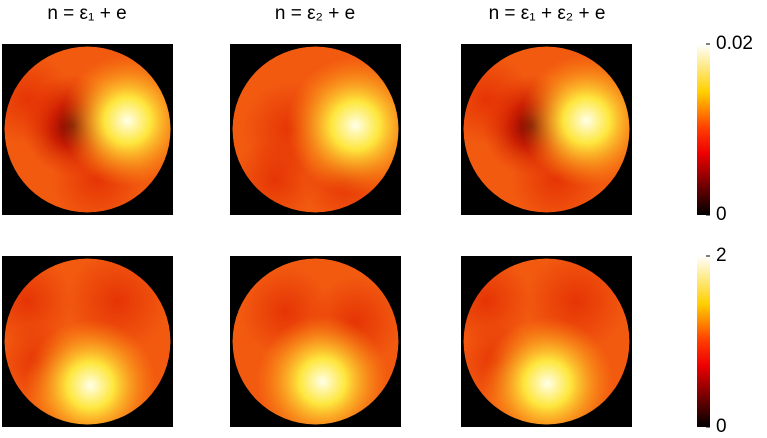 The height and width of the screenshot is (438, 767). Describe the element at coordinates (315, 13) in the screenshot. I see `panel-title: n = ε₂ + e` at that location.